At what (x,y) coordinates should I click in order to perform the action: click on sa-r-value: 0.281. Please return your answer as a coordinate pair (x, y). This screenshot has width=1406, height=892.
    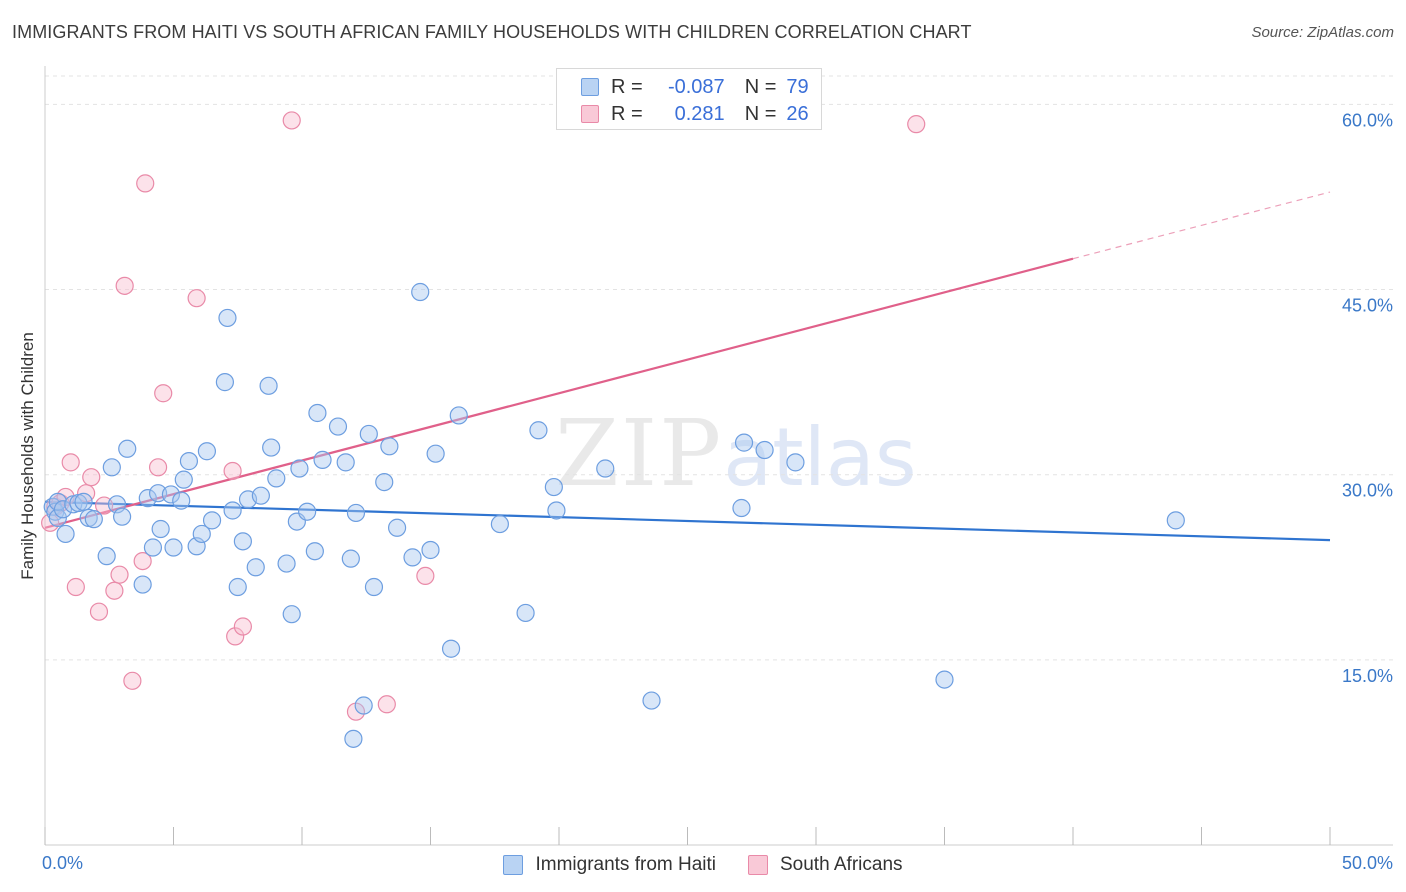
    Looking at the image, I should click on (699, 113).